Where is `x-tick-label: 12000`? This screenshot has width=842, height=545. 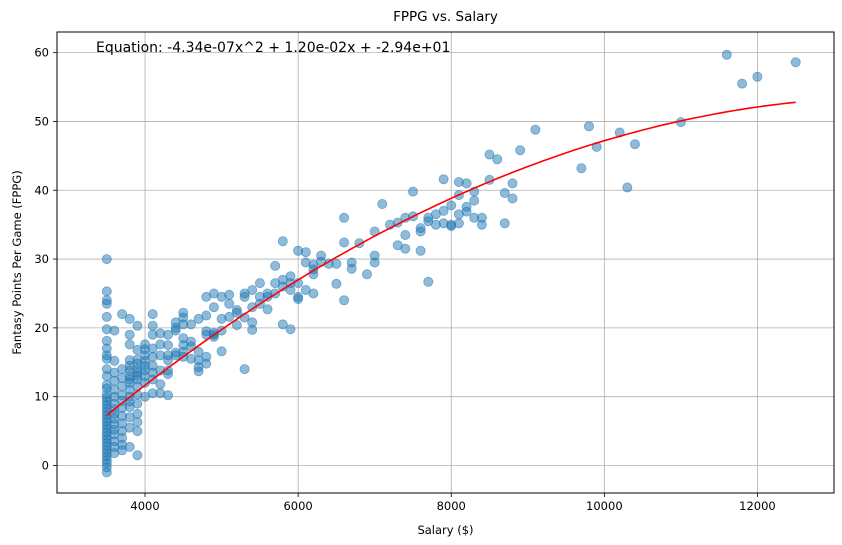 x-tick-label: 12000 is located at coordinates (757, 506).